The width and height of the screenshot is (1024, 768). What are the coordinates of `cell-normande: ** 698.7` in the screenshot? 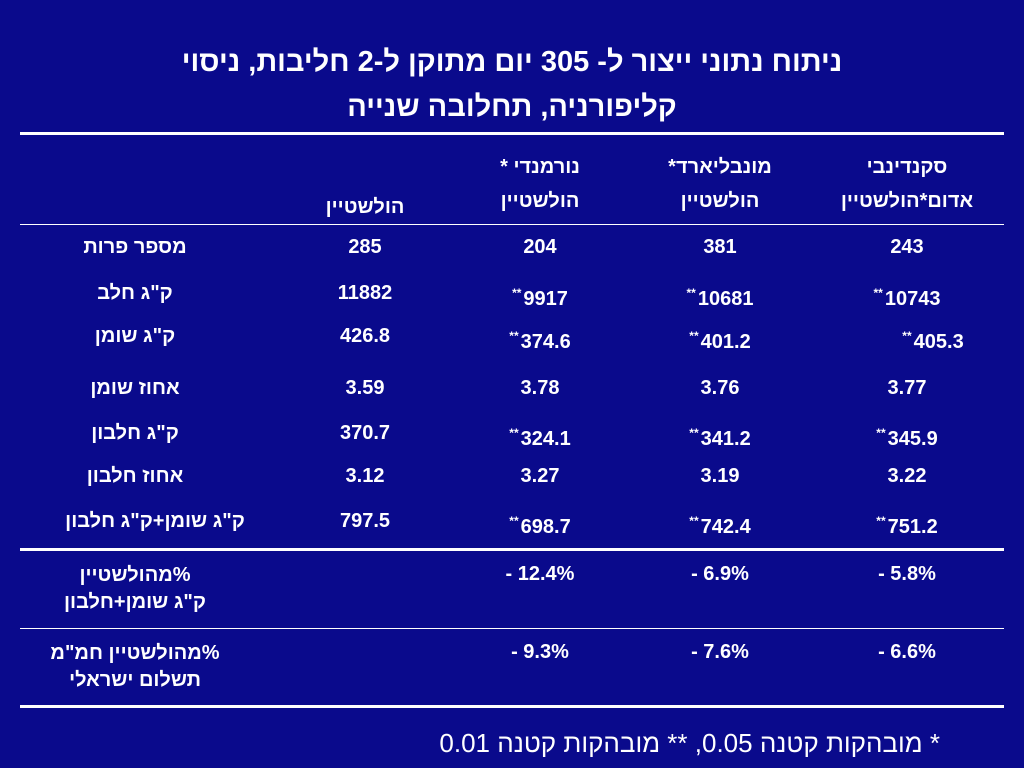 It's located at (540, 524).